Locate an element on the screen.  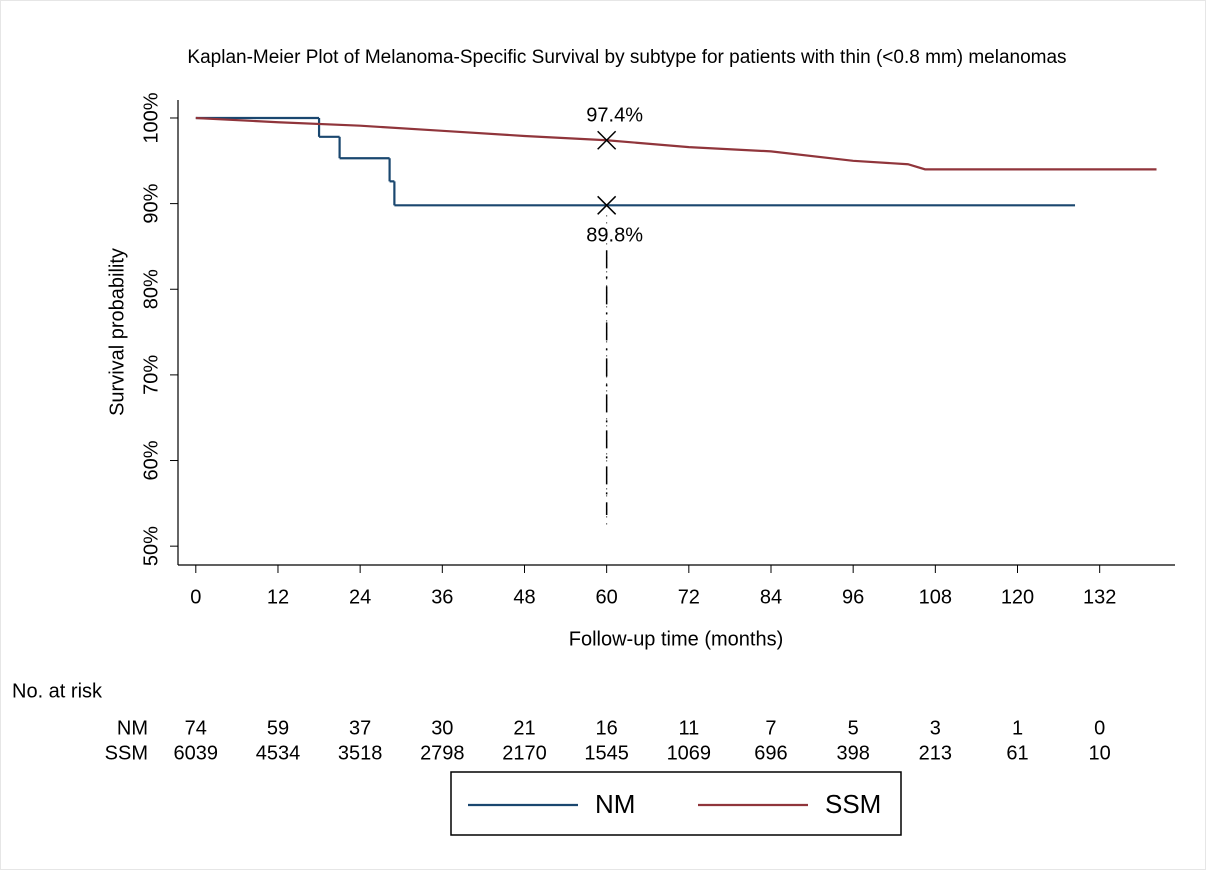
x-tick-label: 72 is located at coordinates (689, 597).